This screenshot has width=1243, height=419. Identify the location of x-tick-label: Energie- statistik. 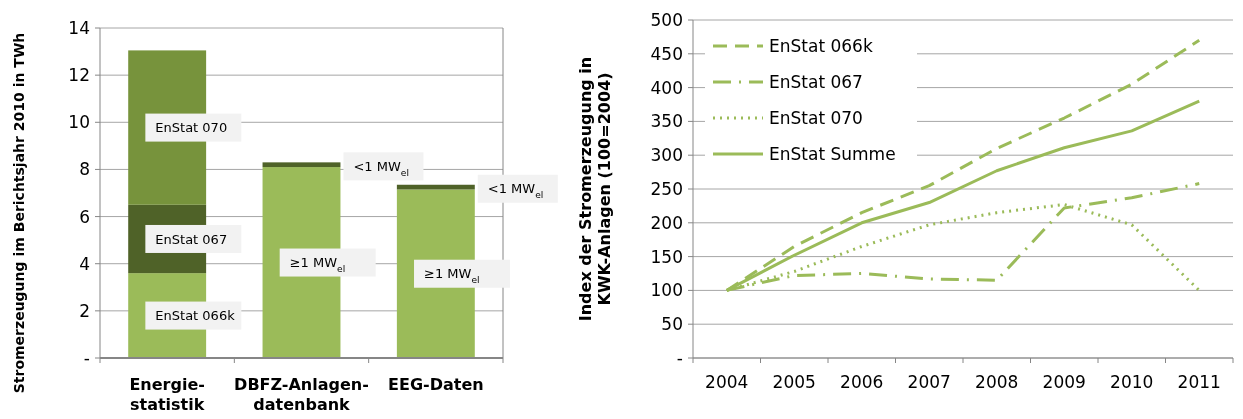
(167, 394).